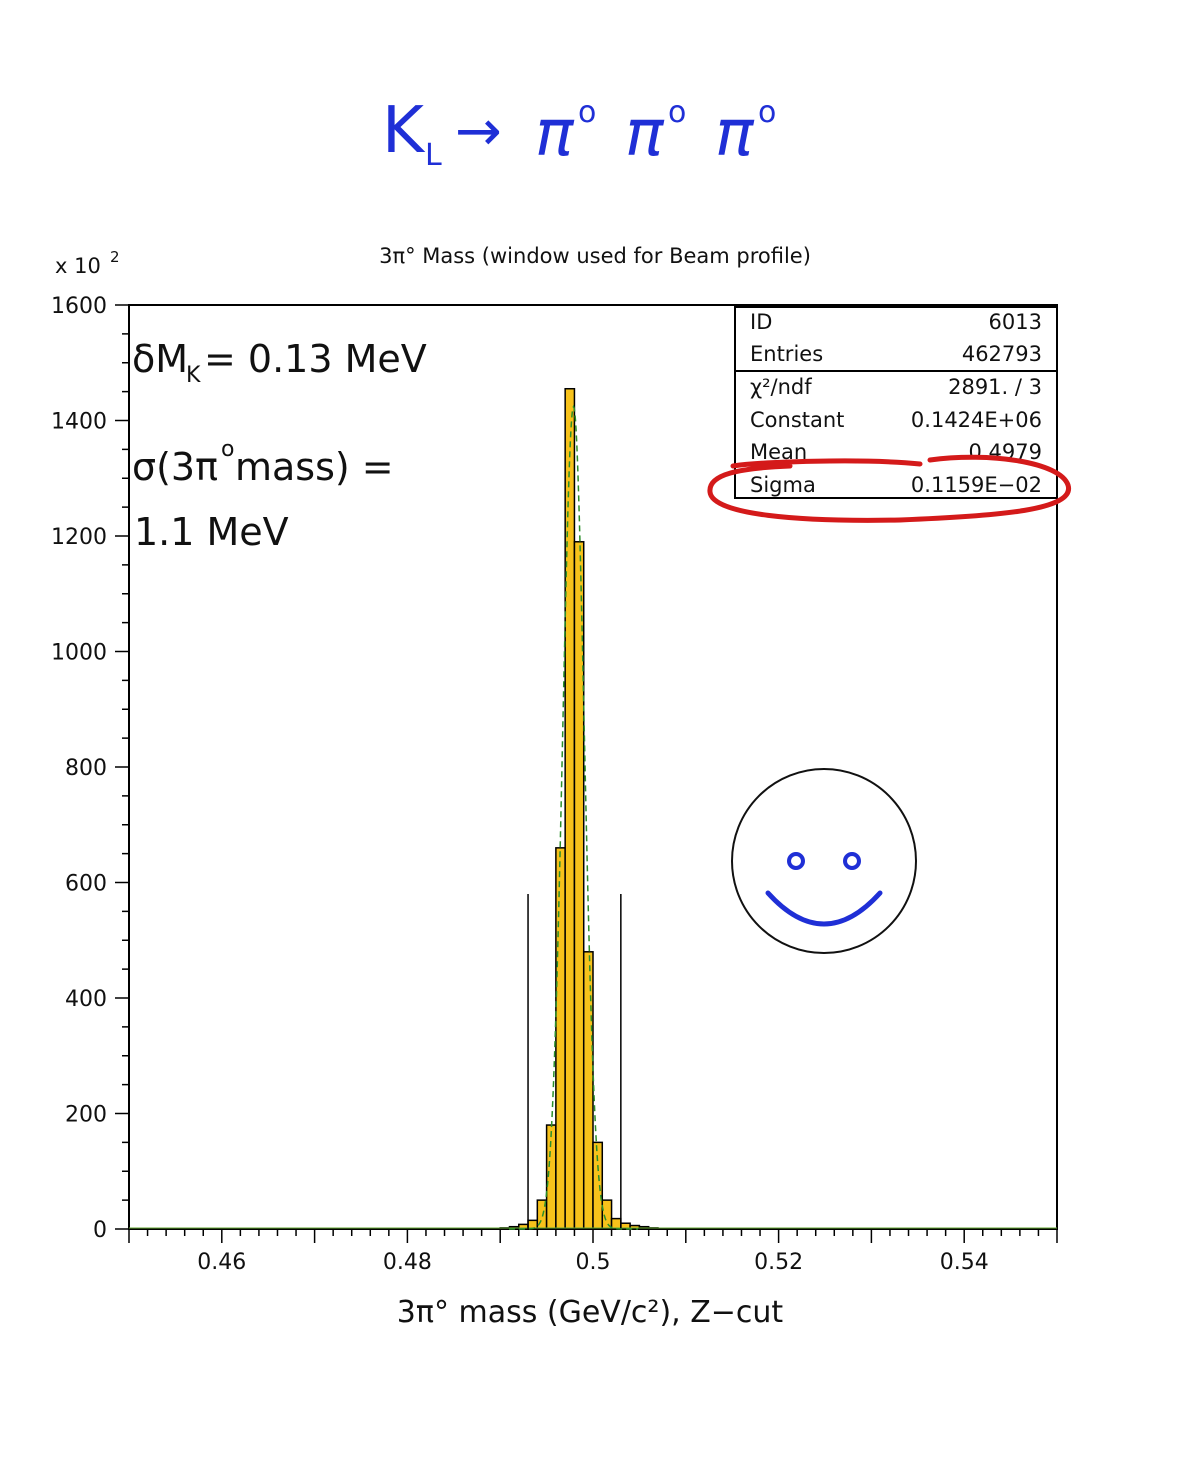 The image size is (1200, 1483). Describe the element at coordinates (100, 1230) in the screenshot. I see `y-tick-label: 0` at that location.